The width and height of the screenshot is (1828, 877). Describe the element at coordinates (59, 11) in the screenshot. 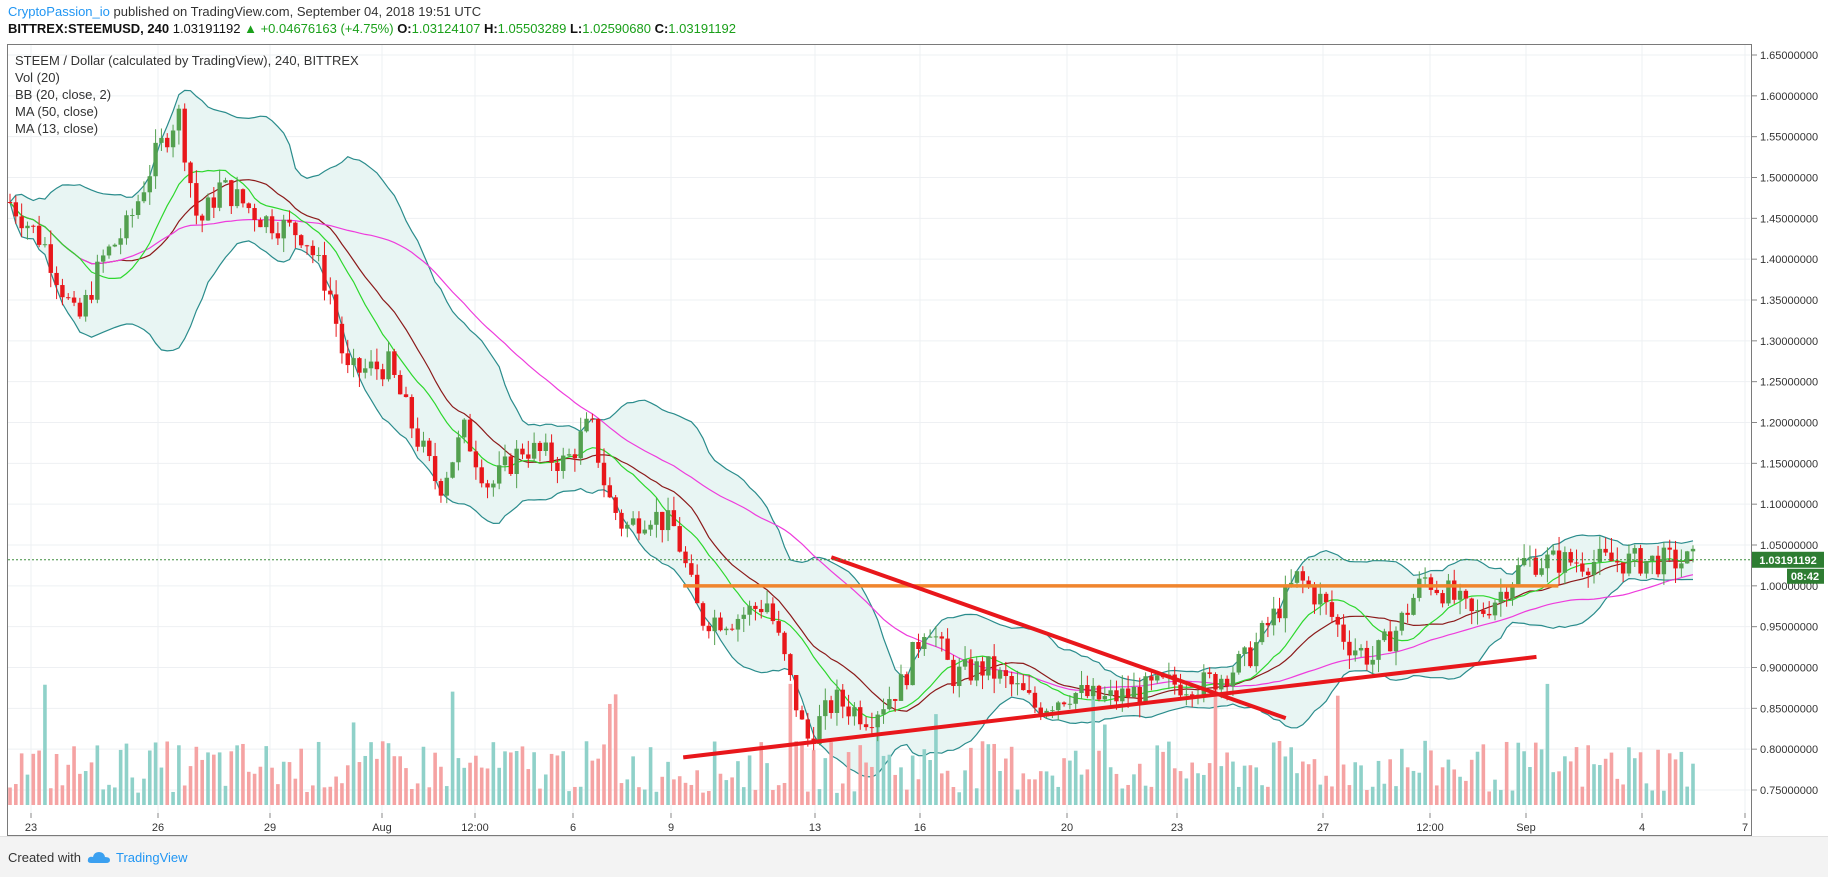

I see `author-link: CryptoPassion_io` at that location.